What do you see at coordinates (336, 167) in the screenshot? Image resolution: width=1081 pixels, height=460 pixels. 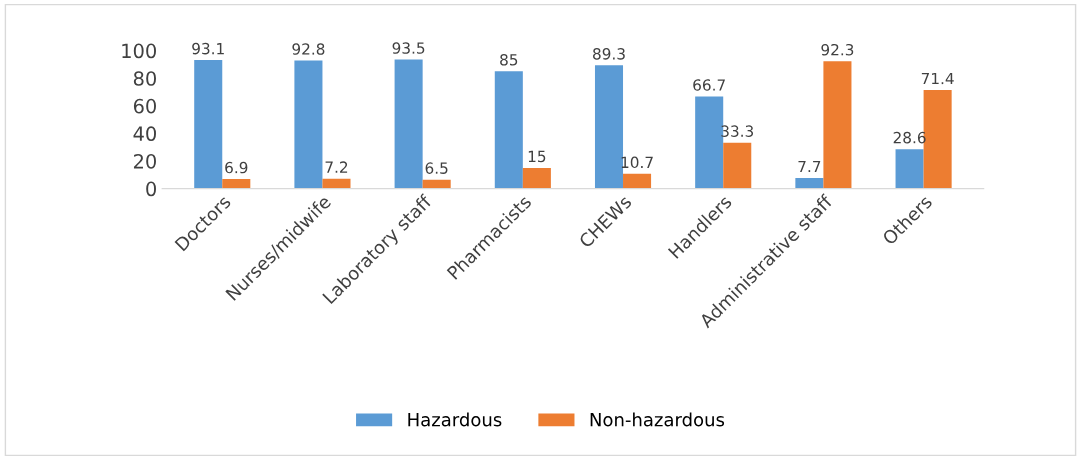 I see `data-label: 7.2` at bounding box center [336, 167].